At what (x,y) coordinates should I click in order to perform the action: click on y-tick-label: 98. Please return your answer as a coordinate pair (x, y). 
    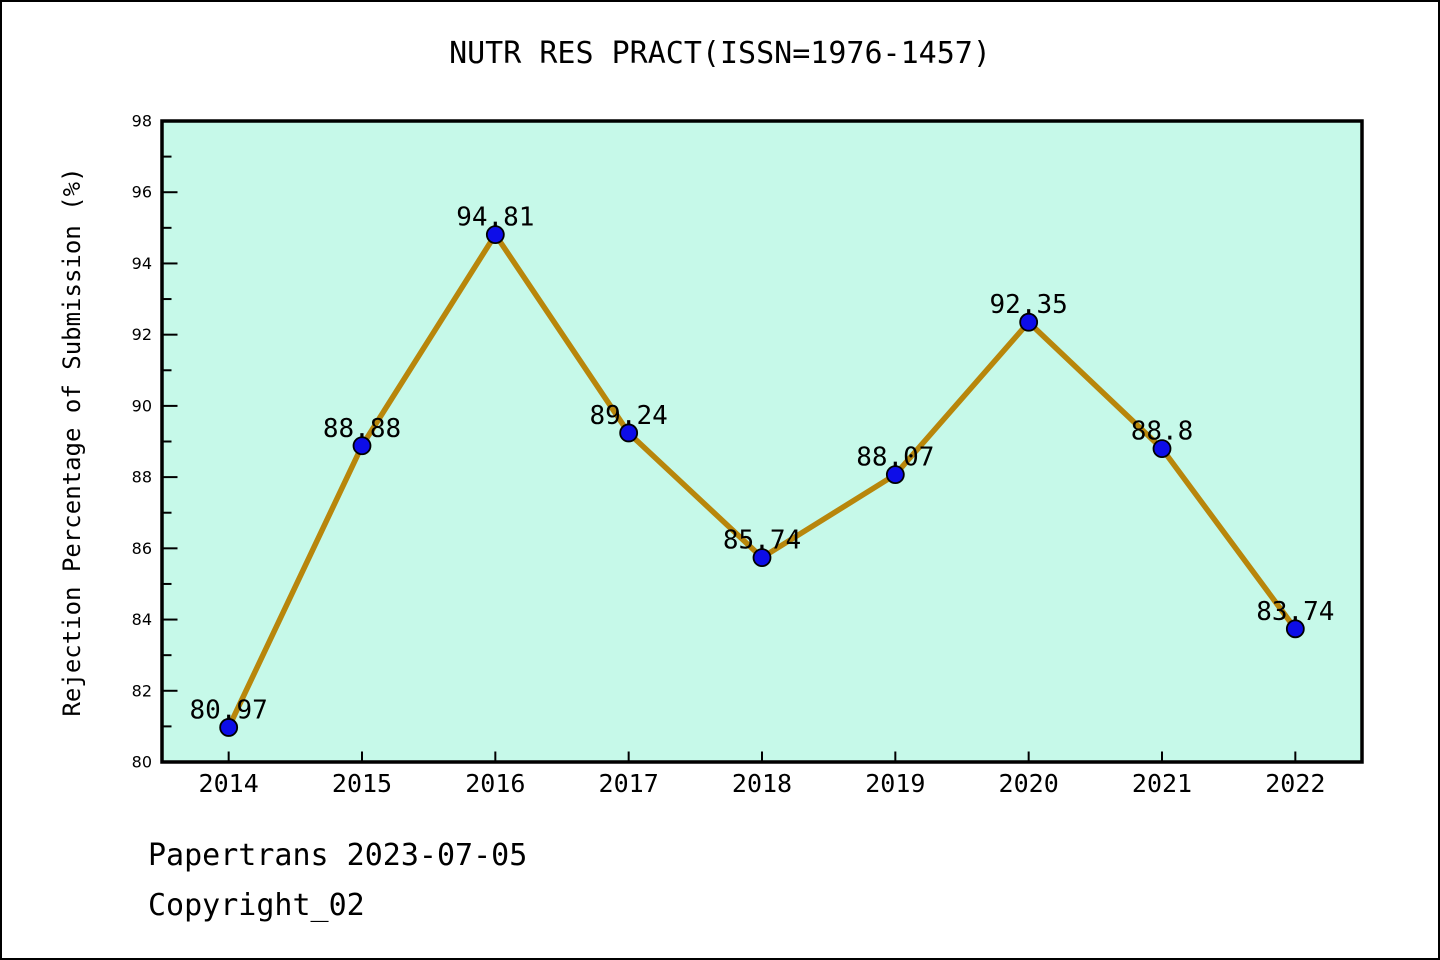
    Looking at the image, I should click on (142, 121).